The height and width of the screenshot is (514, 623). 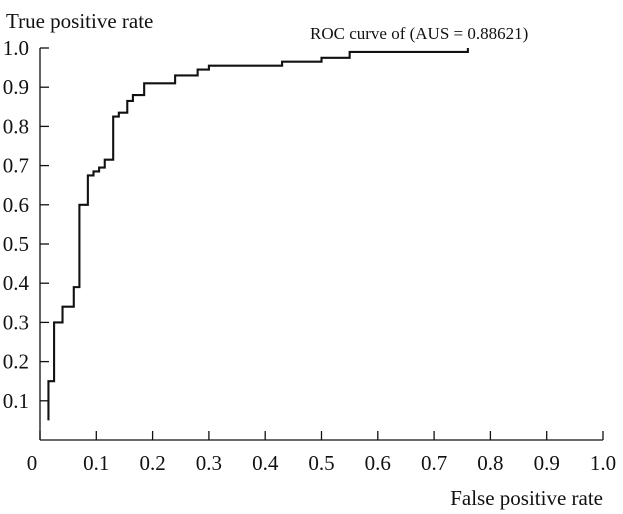 What do you see at coordinates (526, 498) in the screenshot?
I see `x-axis-title: False positive rate` at bounding box center [526, 498].